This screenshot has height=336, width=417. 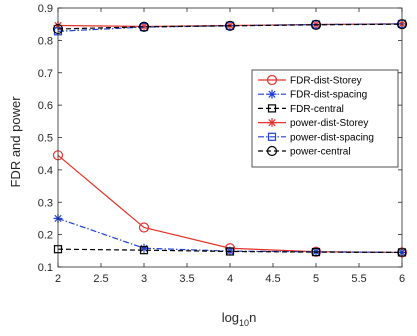 I want to click on x-axis-label-rest: n, so click(x=252, y=317).